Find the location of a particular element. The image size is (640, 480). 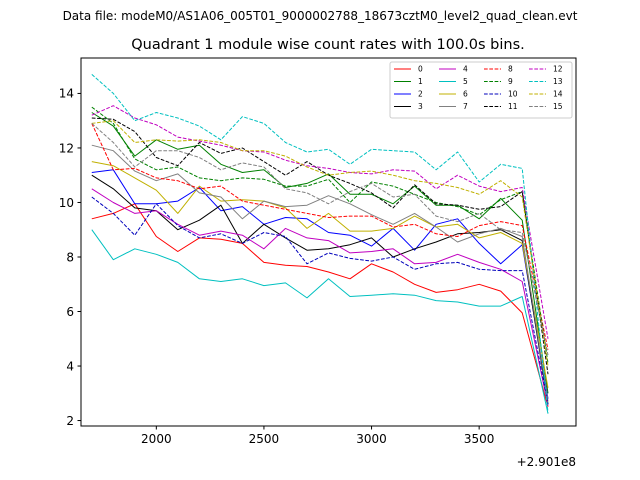

x-tick-label: 3500 is located at coordinates (479, 439).